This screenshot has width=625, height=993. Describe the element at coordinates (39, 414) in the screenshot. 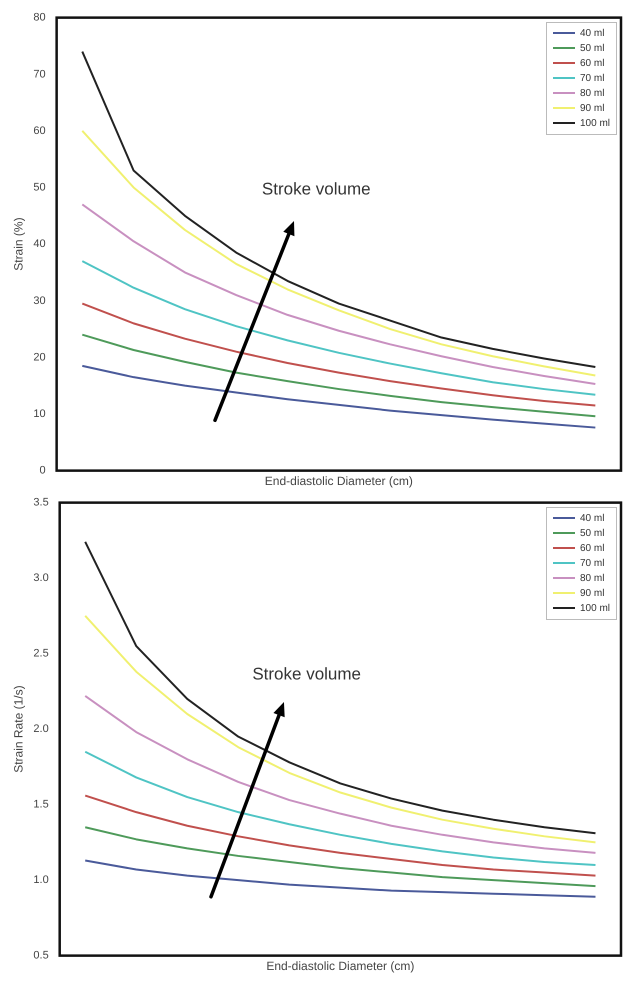

I see `y-tick-label: 10` at that location.